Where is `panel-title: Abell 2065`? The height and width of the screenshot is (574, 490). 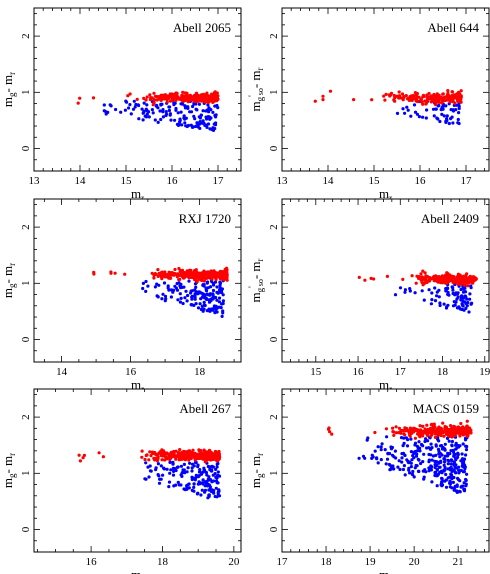
panel-title: Abell 2065 is located at coordinates (202, 27).